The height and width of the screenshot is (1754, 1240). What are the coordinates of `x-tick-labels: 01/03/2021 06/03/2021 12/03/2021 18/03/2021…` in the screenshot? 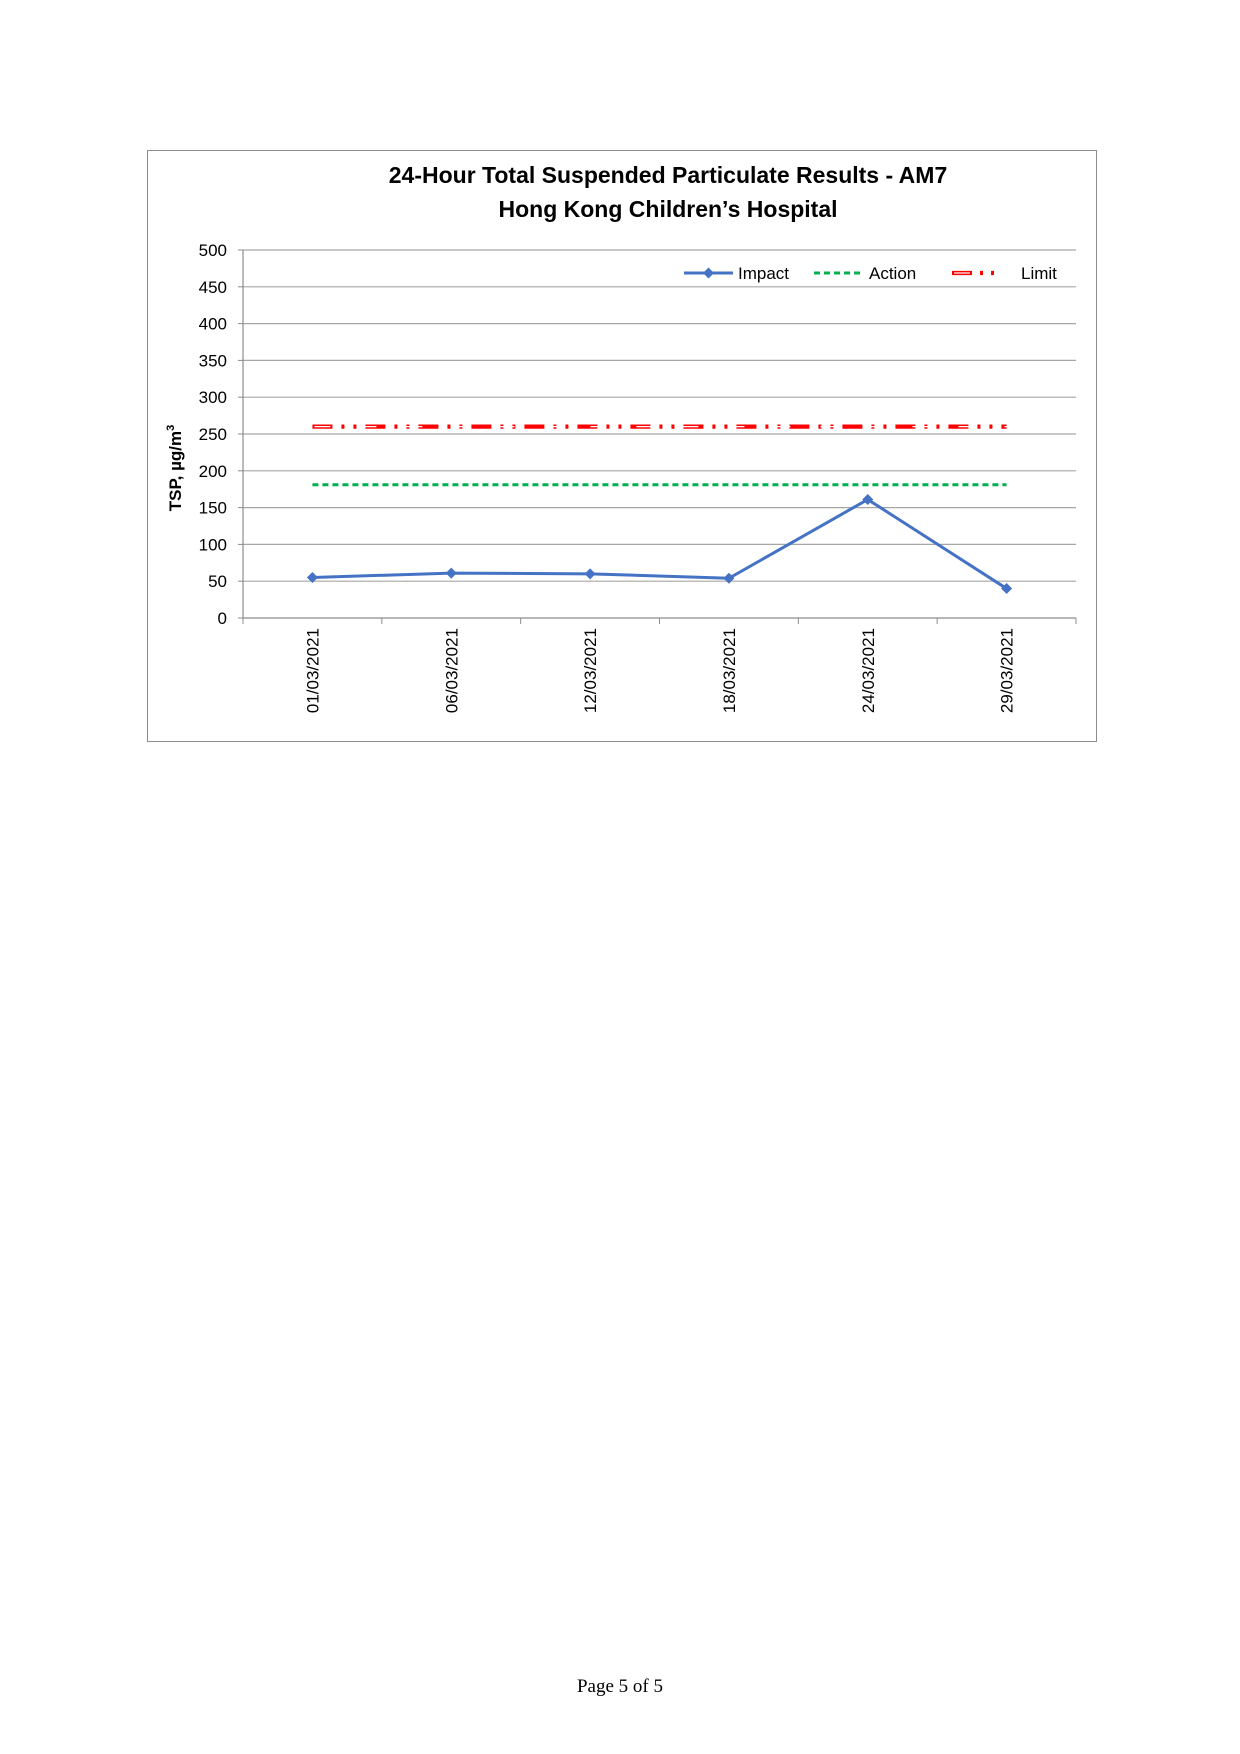 It's located at (659, 670).